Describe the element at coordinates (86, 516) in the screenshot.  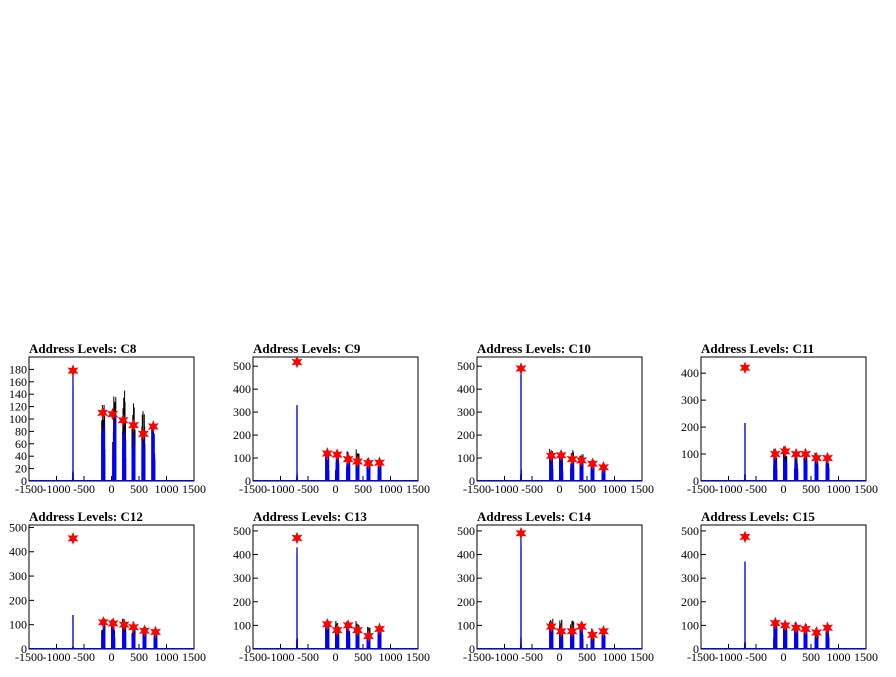
I see `chart-title: Address Levels: C12` at that location.